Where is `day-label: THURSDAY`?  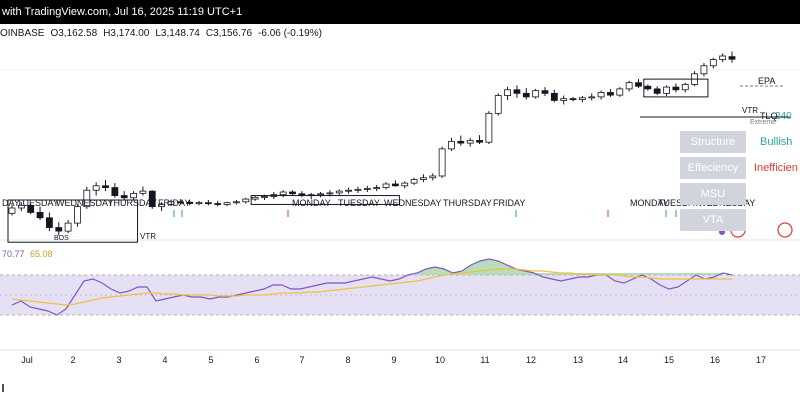
day-label: THURSDAY is located at coordinates (467, 203).